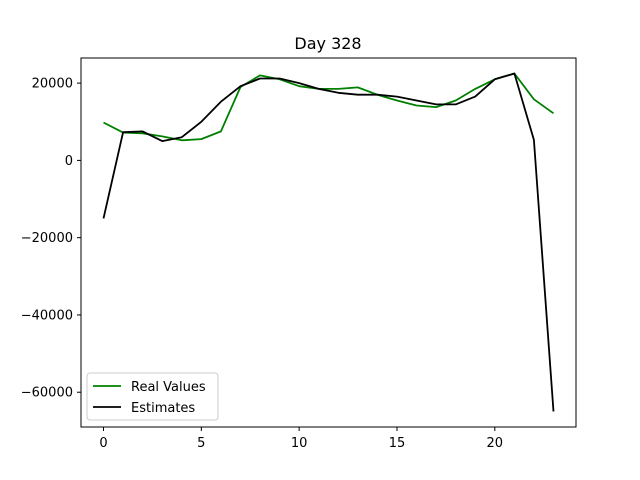 This screenshot has width=640, height=480. I want to click on x-tick-label: 10, so click(299, 443).